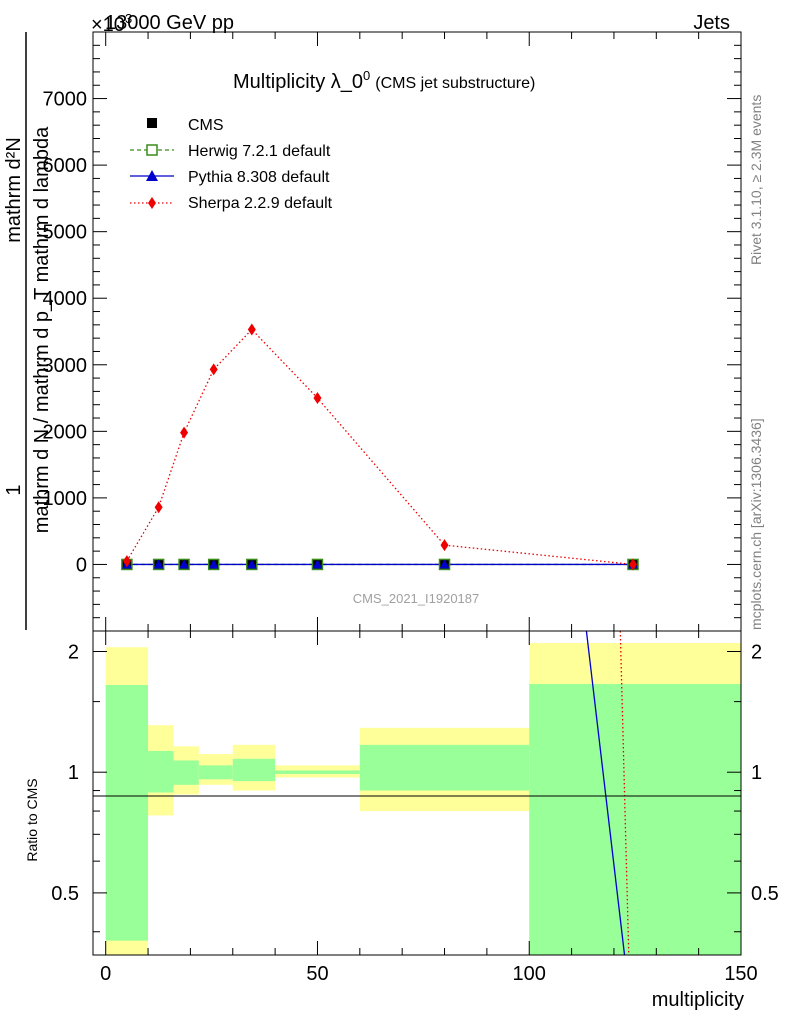  I want to click on x-tick-labels: 0 50 100 150, so click(429, 974).